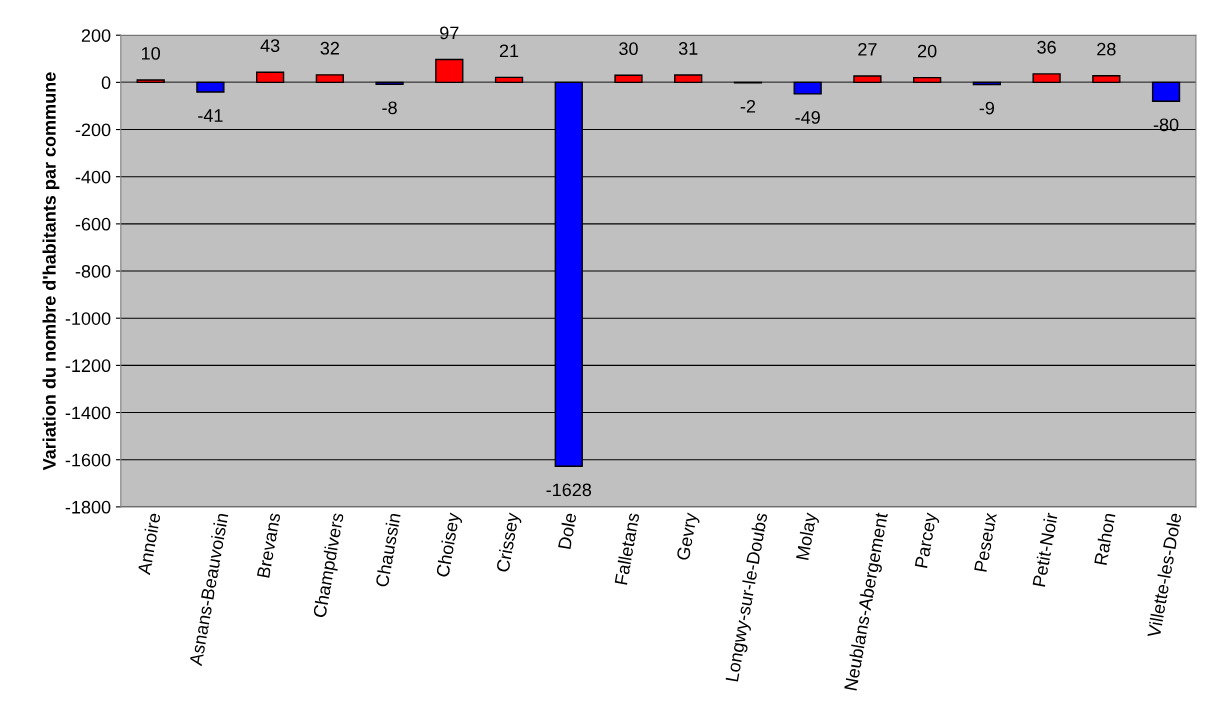 The image size is (1208, 704). What do you see at coordinates (268, 545) in the screenshot?
I see `x-tick-label: Brevans` at bounding box center [268, 545].